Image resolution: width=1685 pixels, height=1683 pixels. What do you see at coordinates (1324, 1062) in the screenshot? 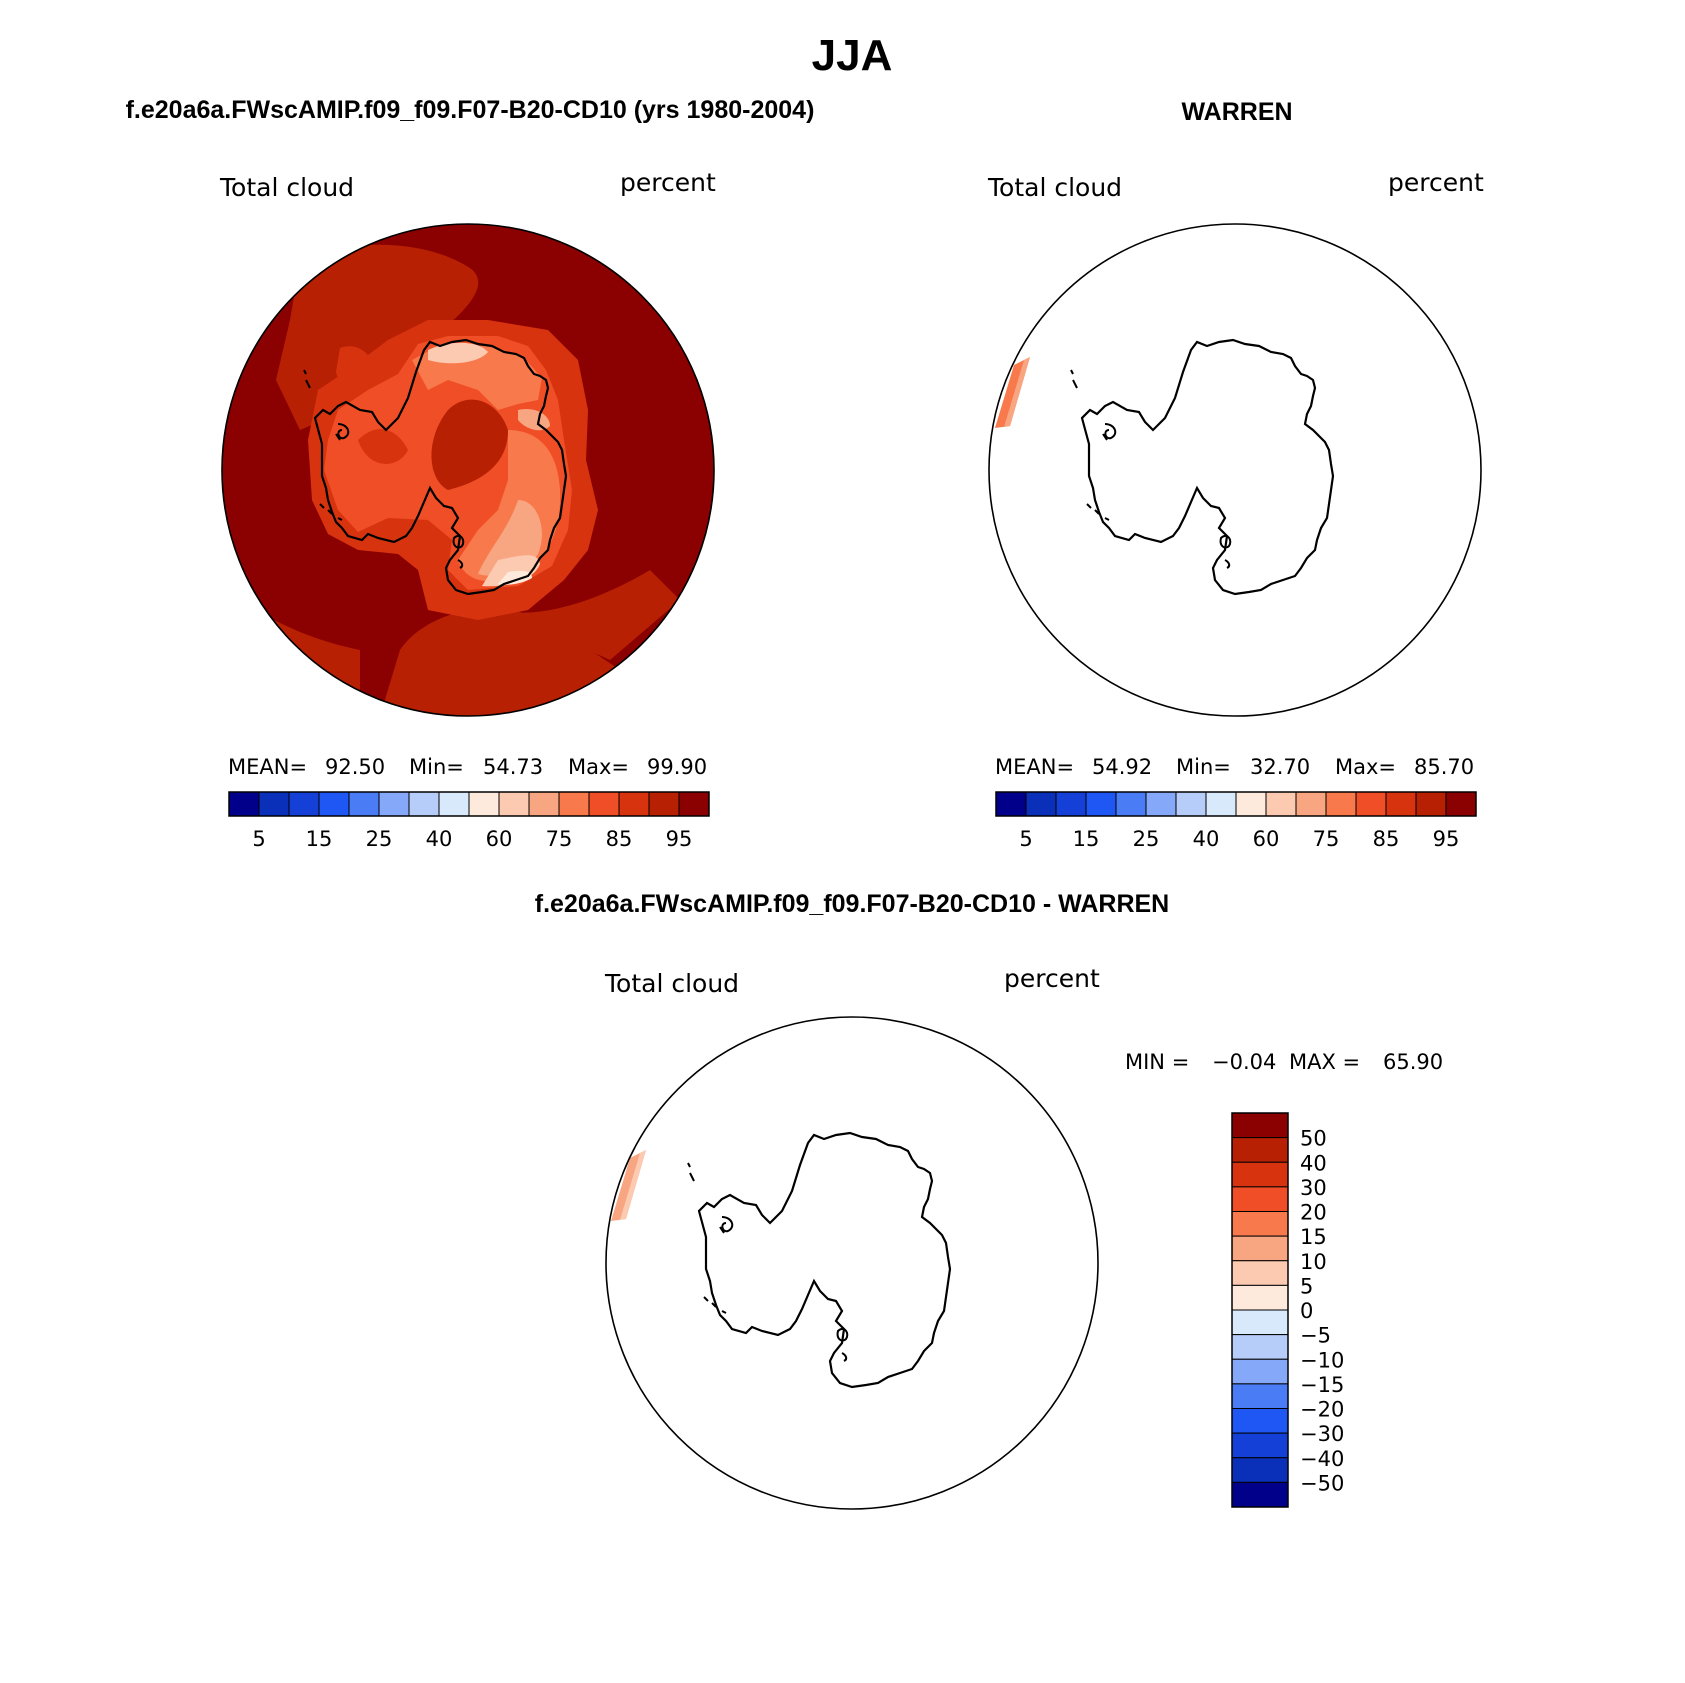
I see `panel-c-max-label: MAX =` at bounding box center [1324, 1062].